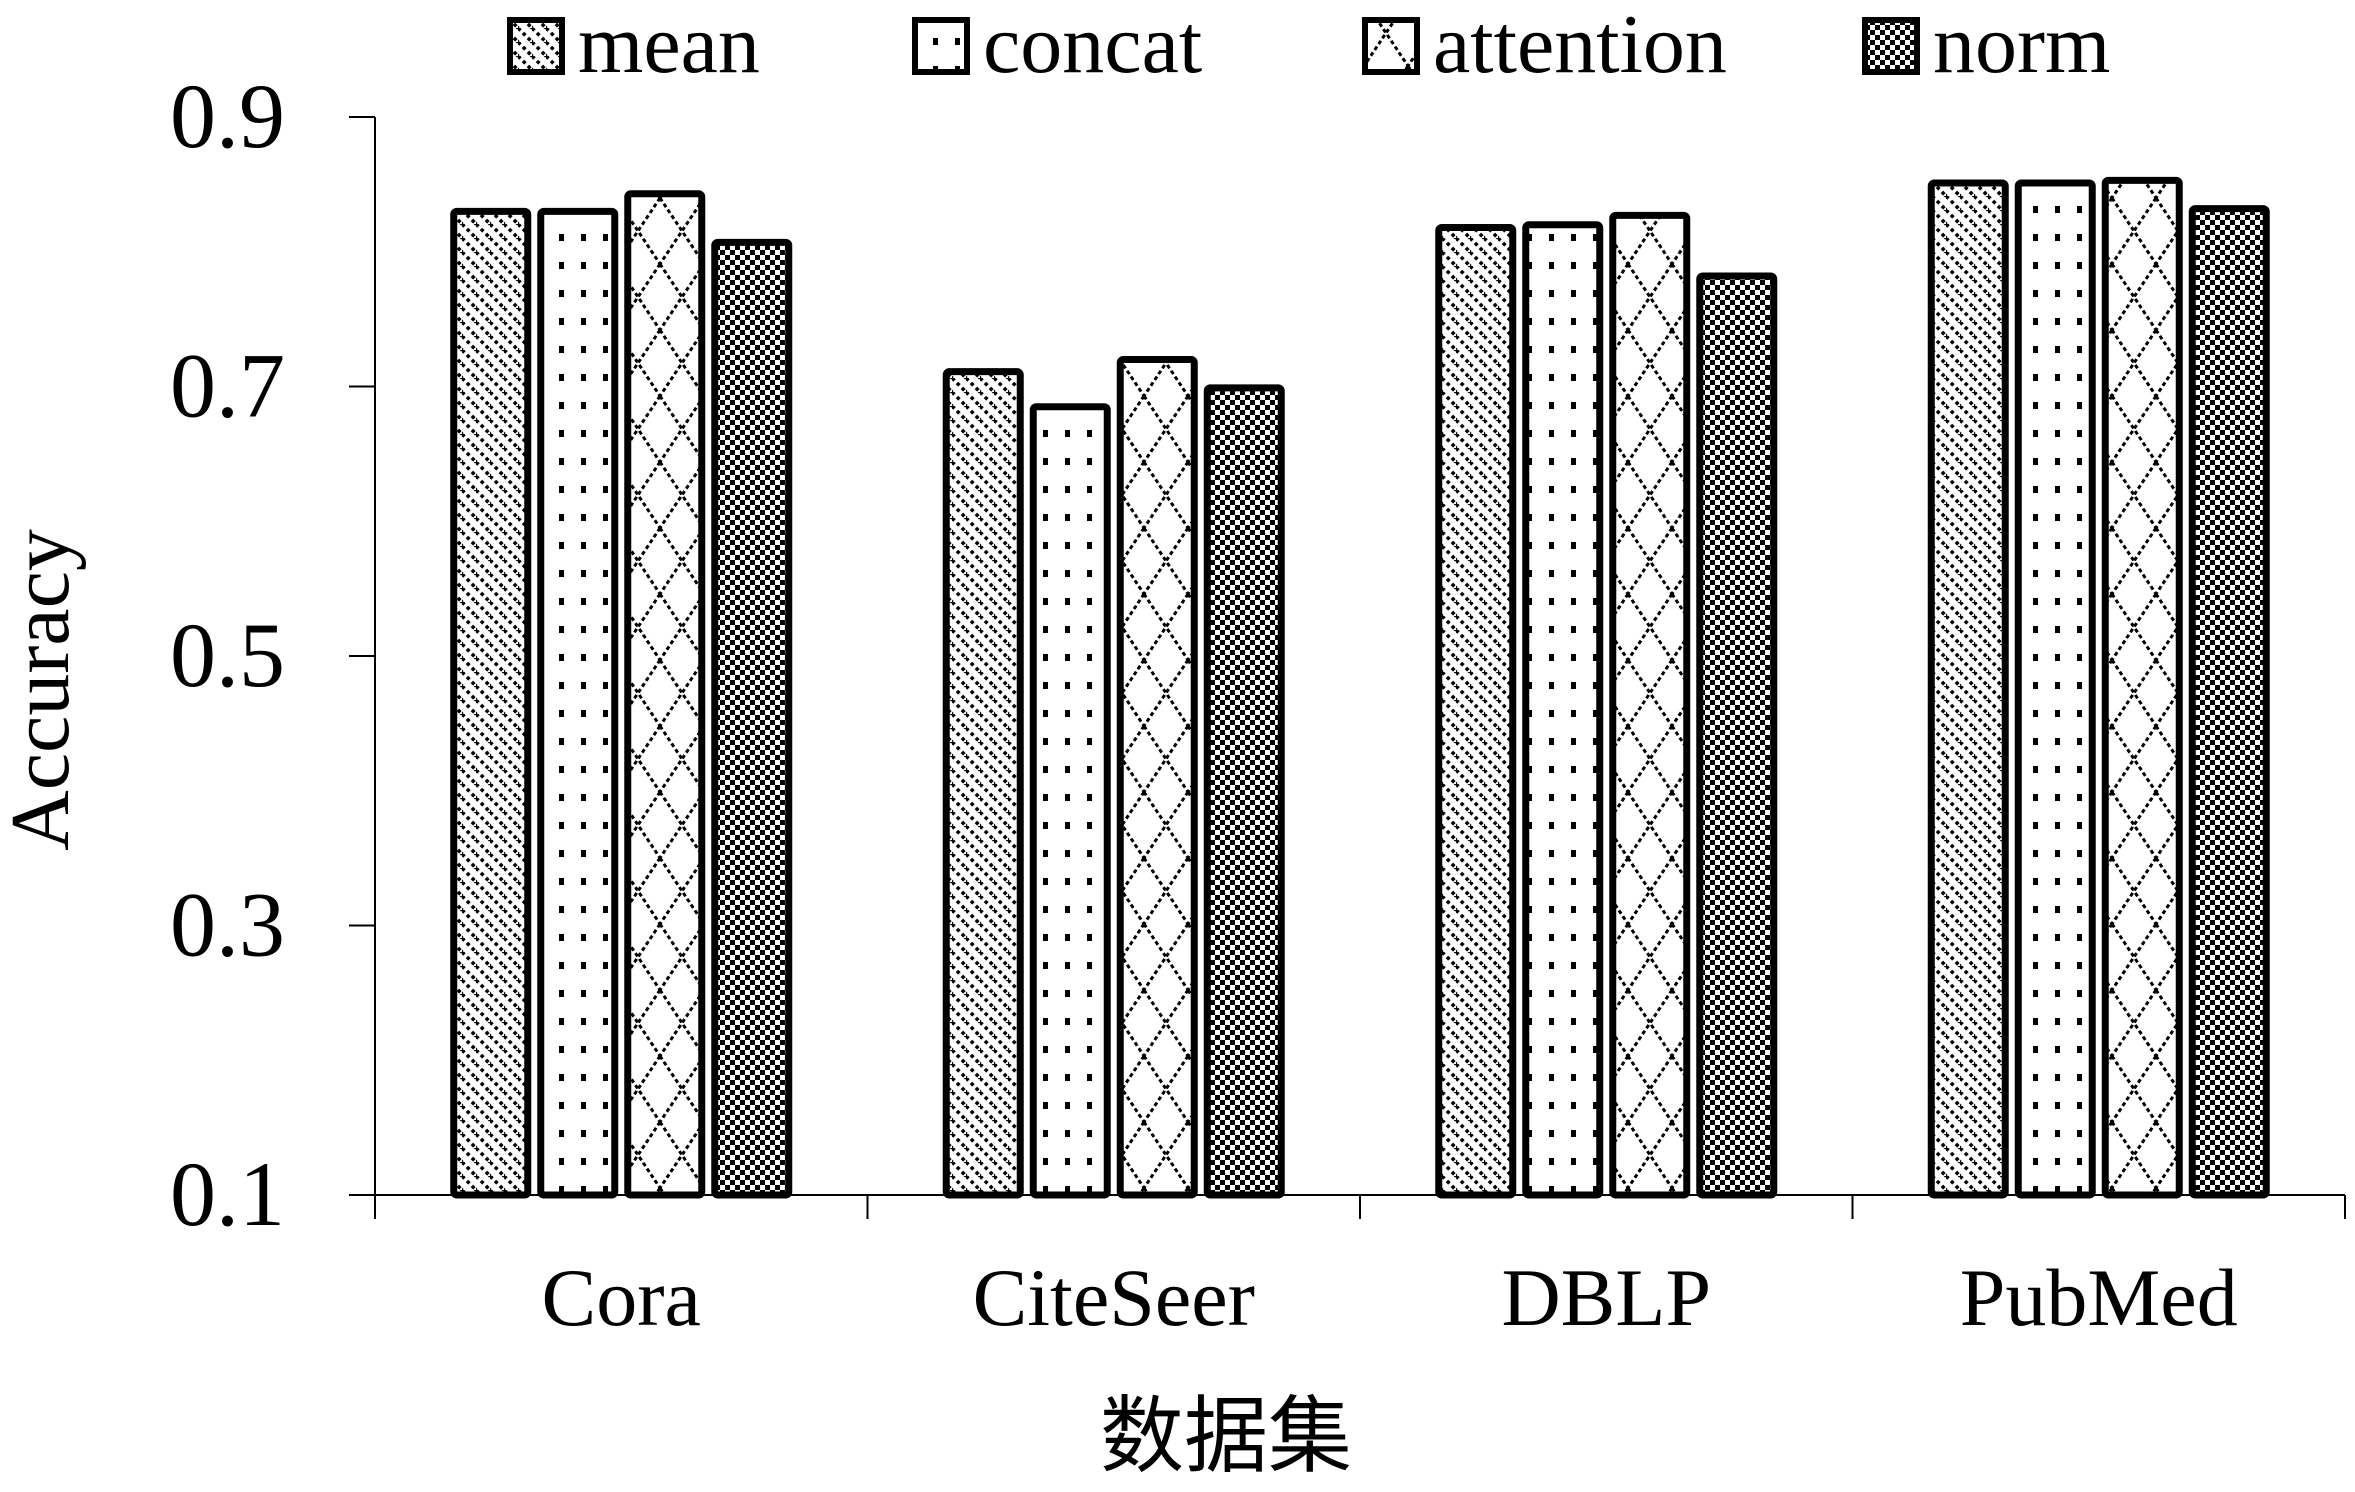 The image size is (2355, 1492). Describe the element at coordinates (665, 694) in the screenshot. I see `bar-attention-cora` at that location.